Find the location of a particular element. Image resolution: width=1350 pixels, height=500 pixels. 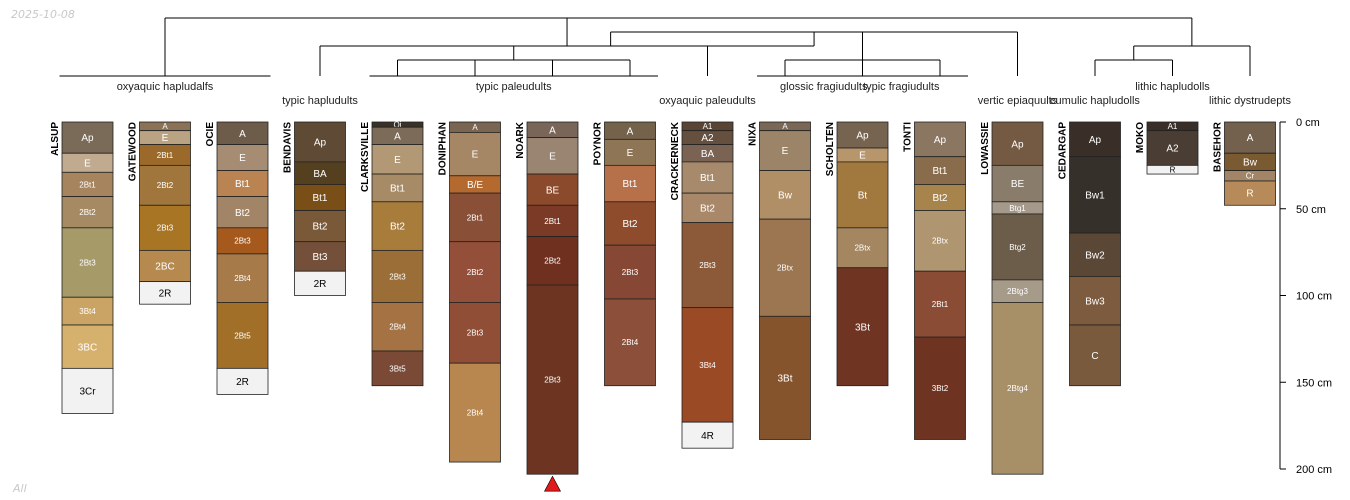

taxon-label: typic hapludults is located at coordinates (320, 101).